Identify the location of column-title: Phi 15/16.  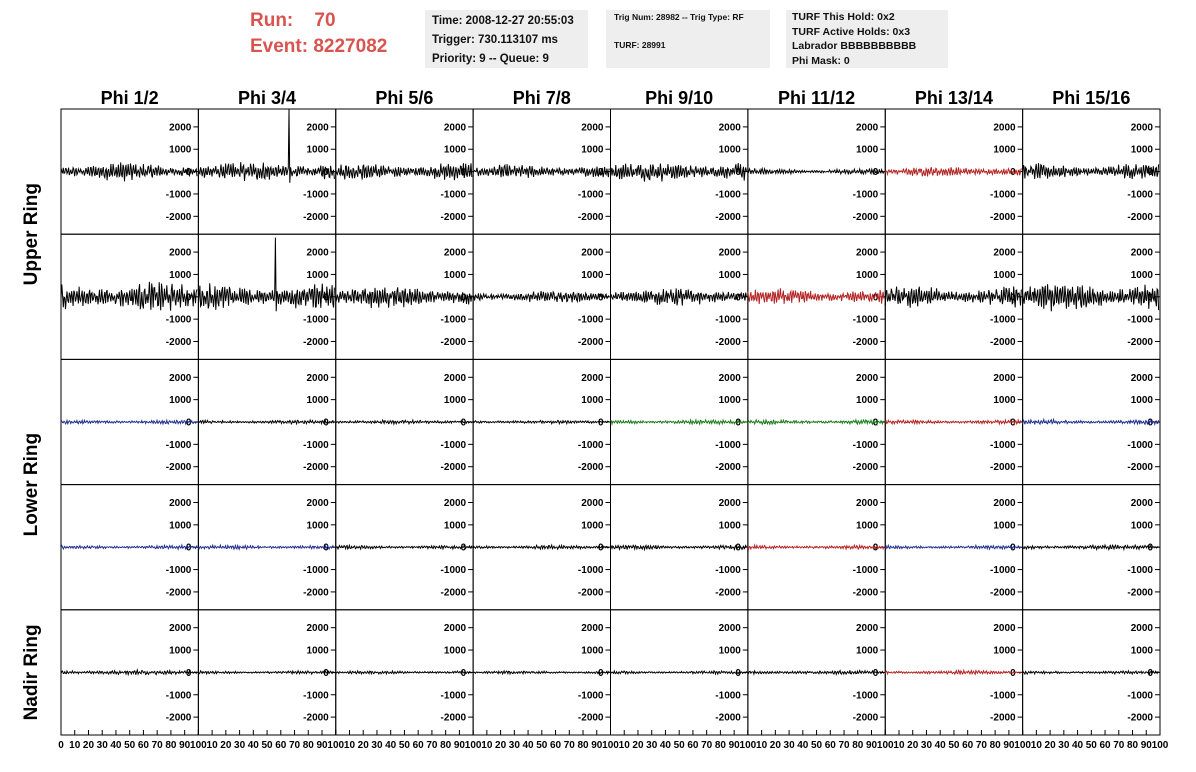
(1091, 98).